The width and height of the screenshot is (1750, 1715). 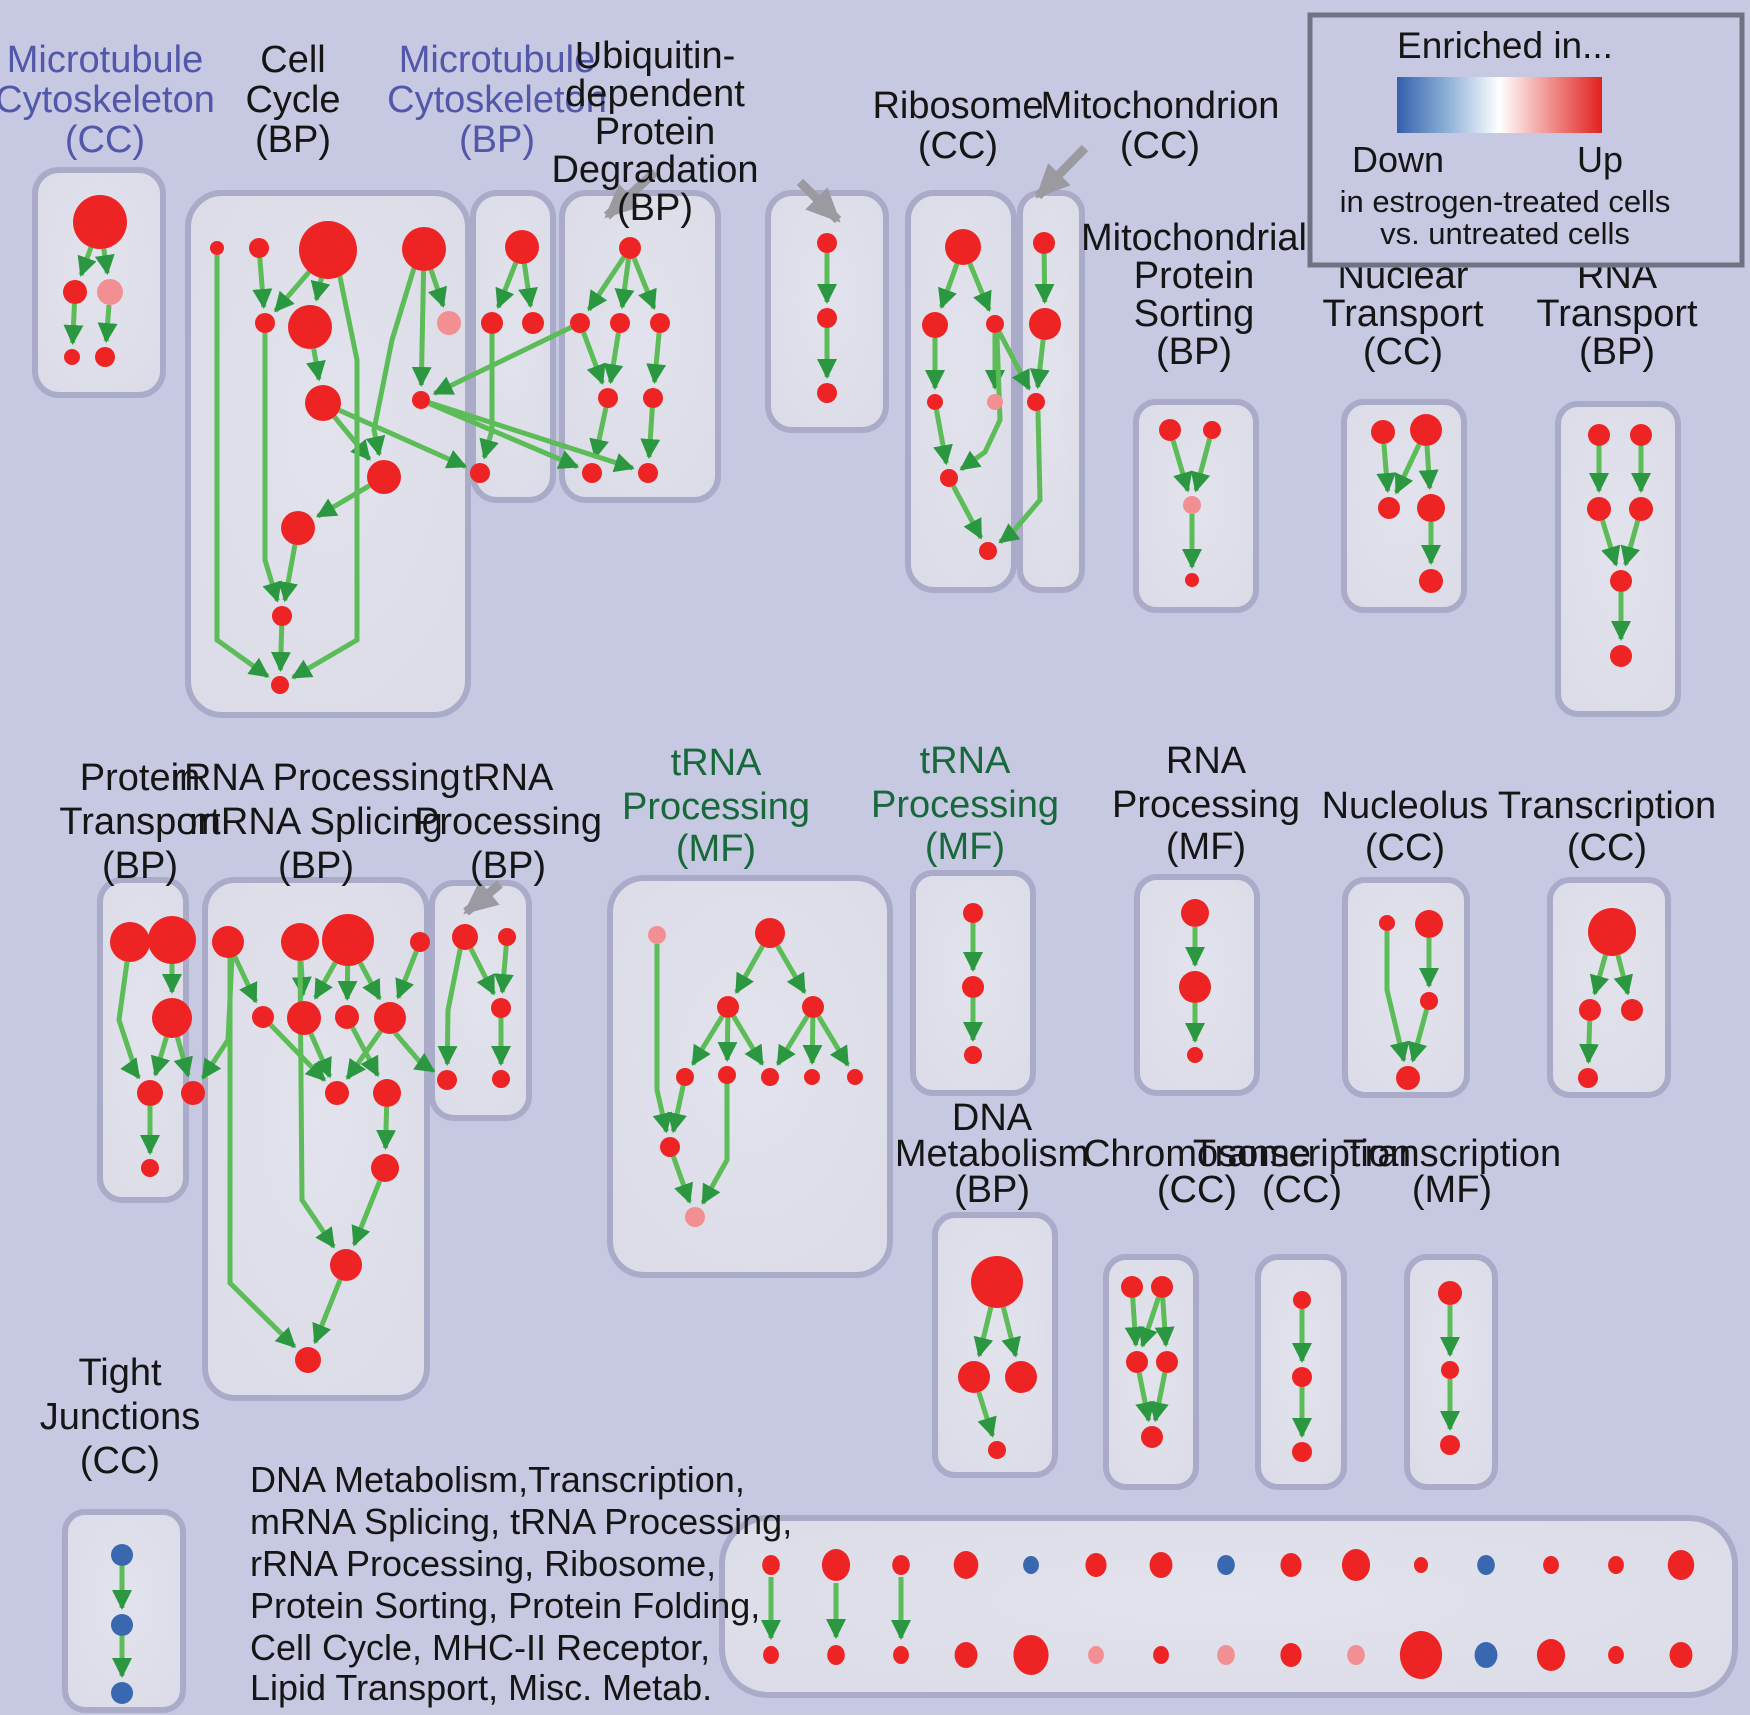 What do you see at coordinates (682, 1179) in the screenshot?
I see `edge-h9-h10` at bounding box center [682, 1179].